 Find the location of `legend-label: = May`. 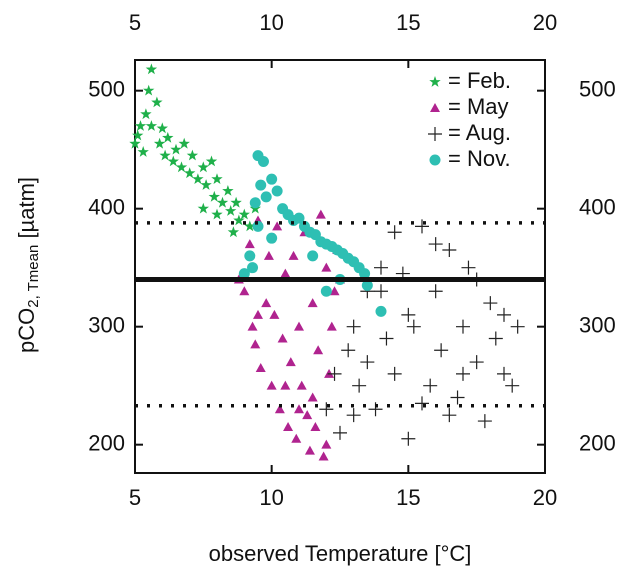

legend-label: = May is located at coordinates (478, 106).